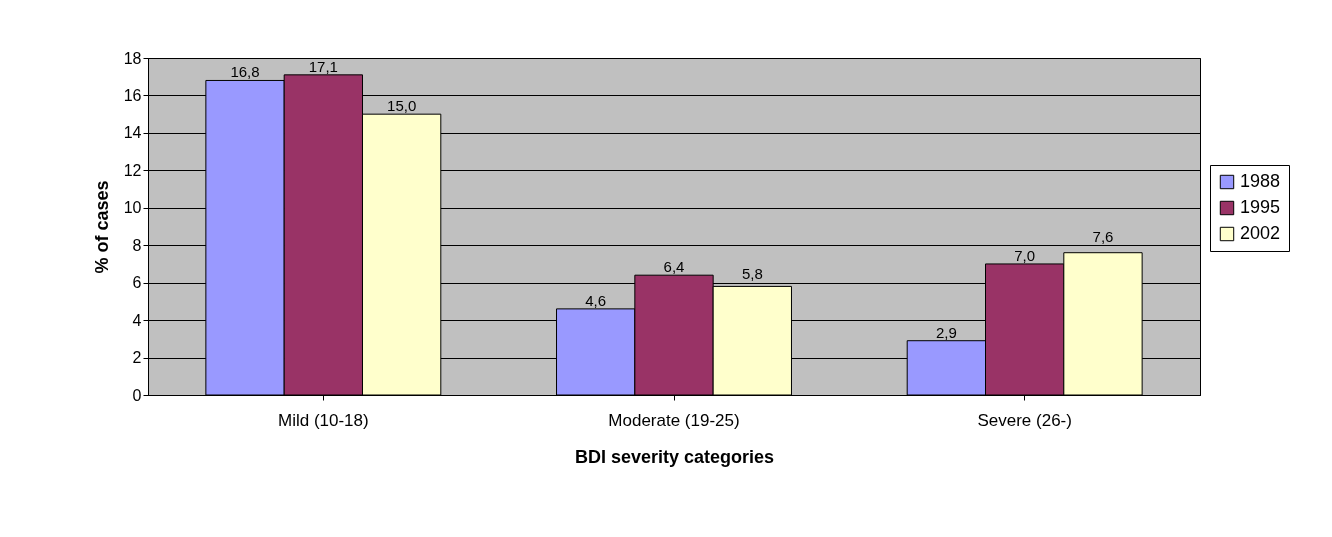 This screenshot has height=537, width=1332. What do you see at coordinates (137, 245) in the screenshot?
I see `y-tick-label: 8` at bounding box center [137, 245].